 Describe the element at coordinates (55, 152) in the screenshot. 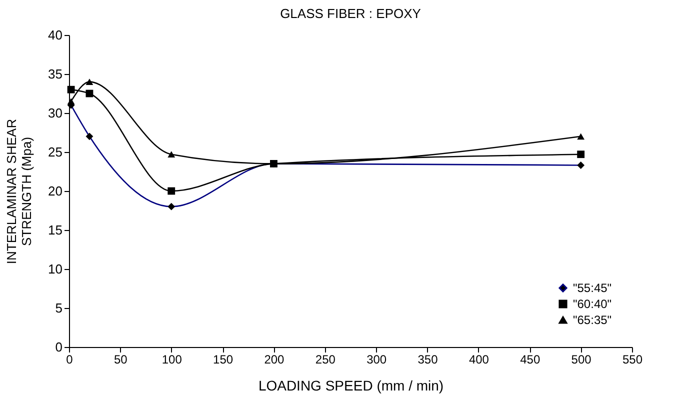

I see `y-tick-label: 25` at that location.